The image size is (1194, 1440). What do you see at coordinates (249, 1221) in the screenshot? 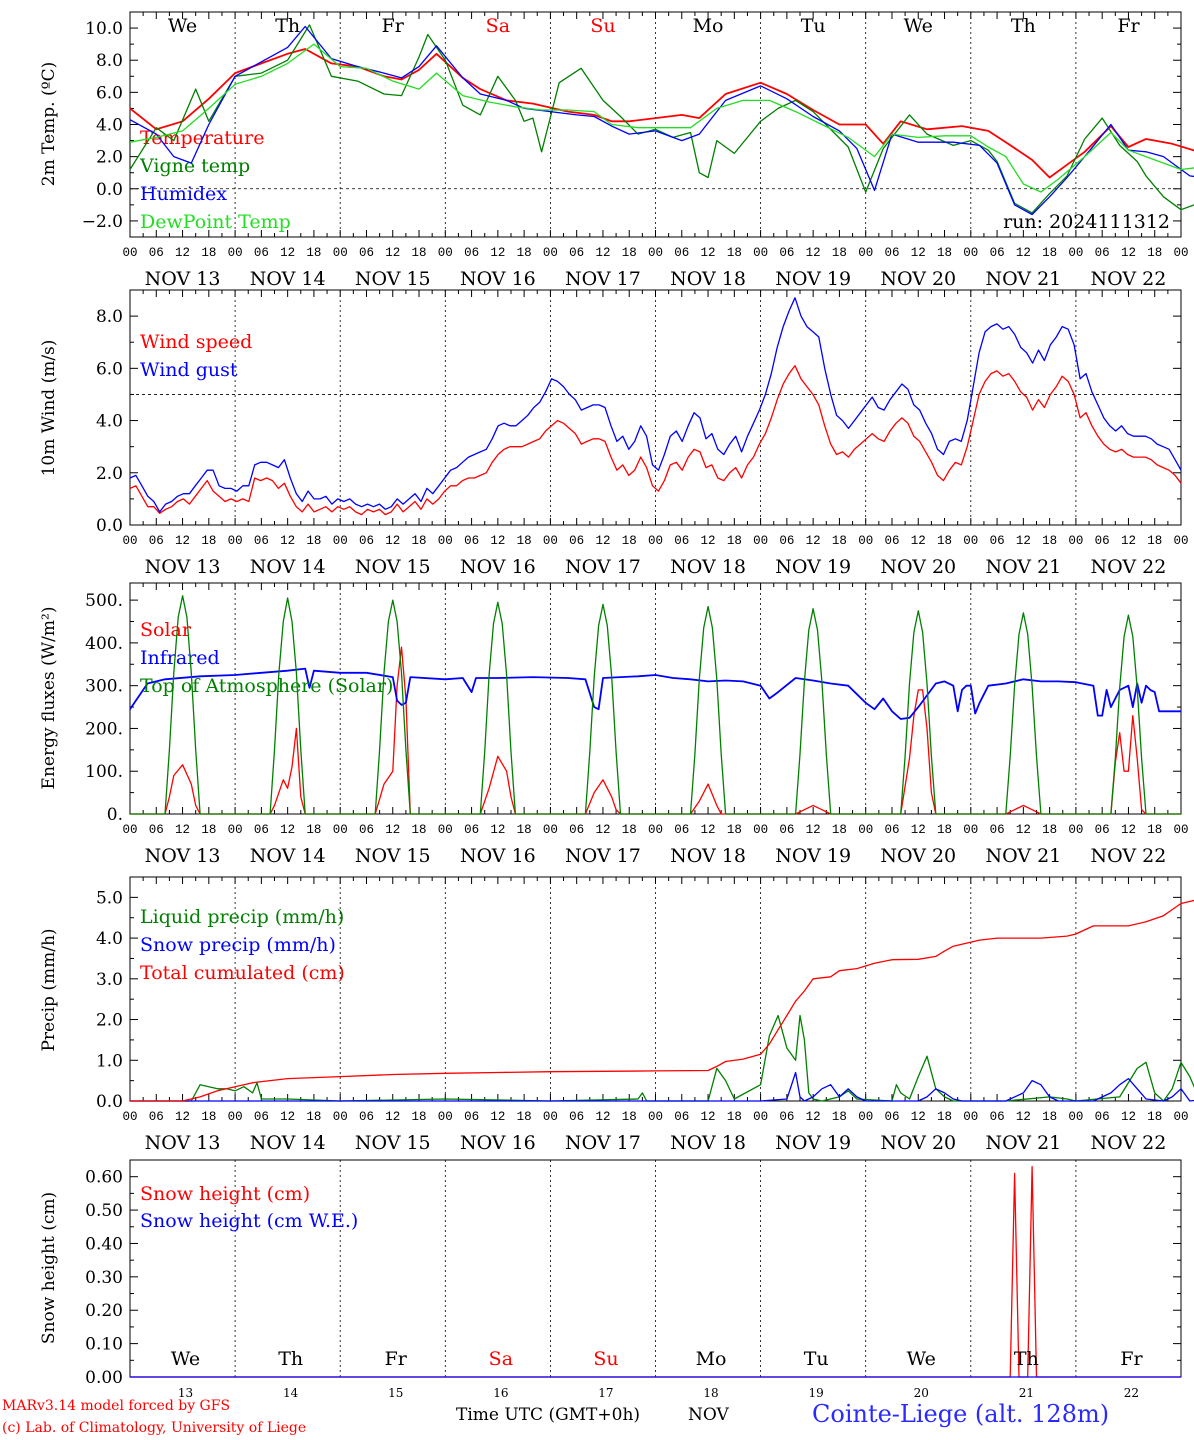
I see `legend-entry: Snow height (cm W.E.)` at bounding box center [249, 1221].